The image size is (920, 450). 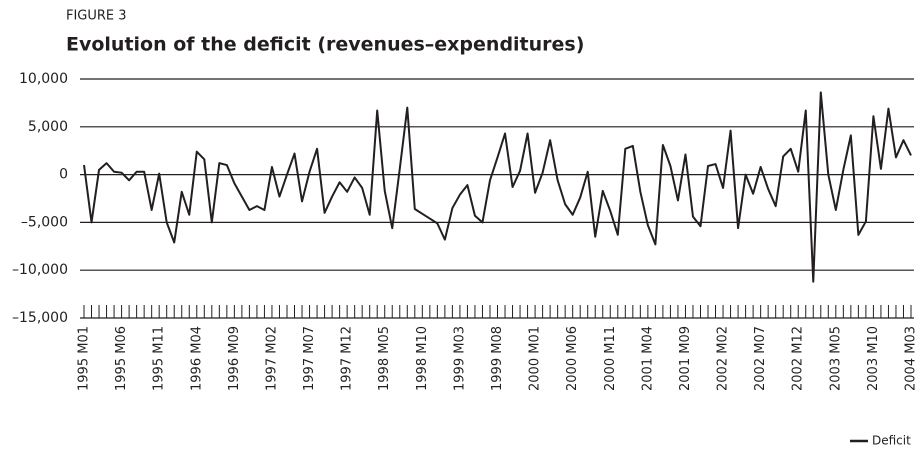 I want to click on x-tick-label: 1996 M09, so click(x=234, y=358).